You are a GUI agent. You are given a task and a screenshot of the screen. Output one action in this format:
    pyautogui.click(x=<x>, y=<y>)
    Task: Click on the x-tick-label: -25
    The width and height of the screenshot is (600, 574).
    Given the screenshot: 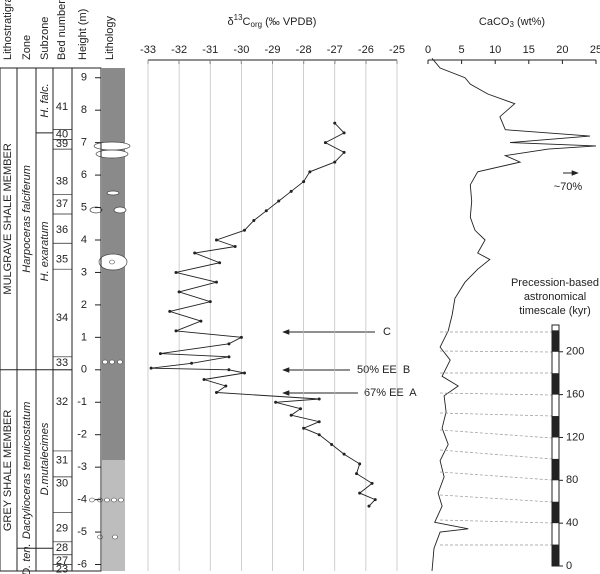 What is the action you would take?
    pyautogui.click(x=397, y=50)
    